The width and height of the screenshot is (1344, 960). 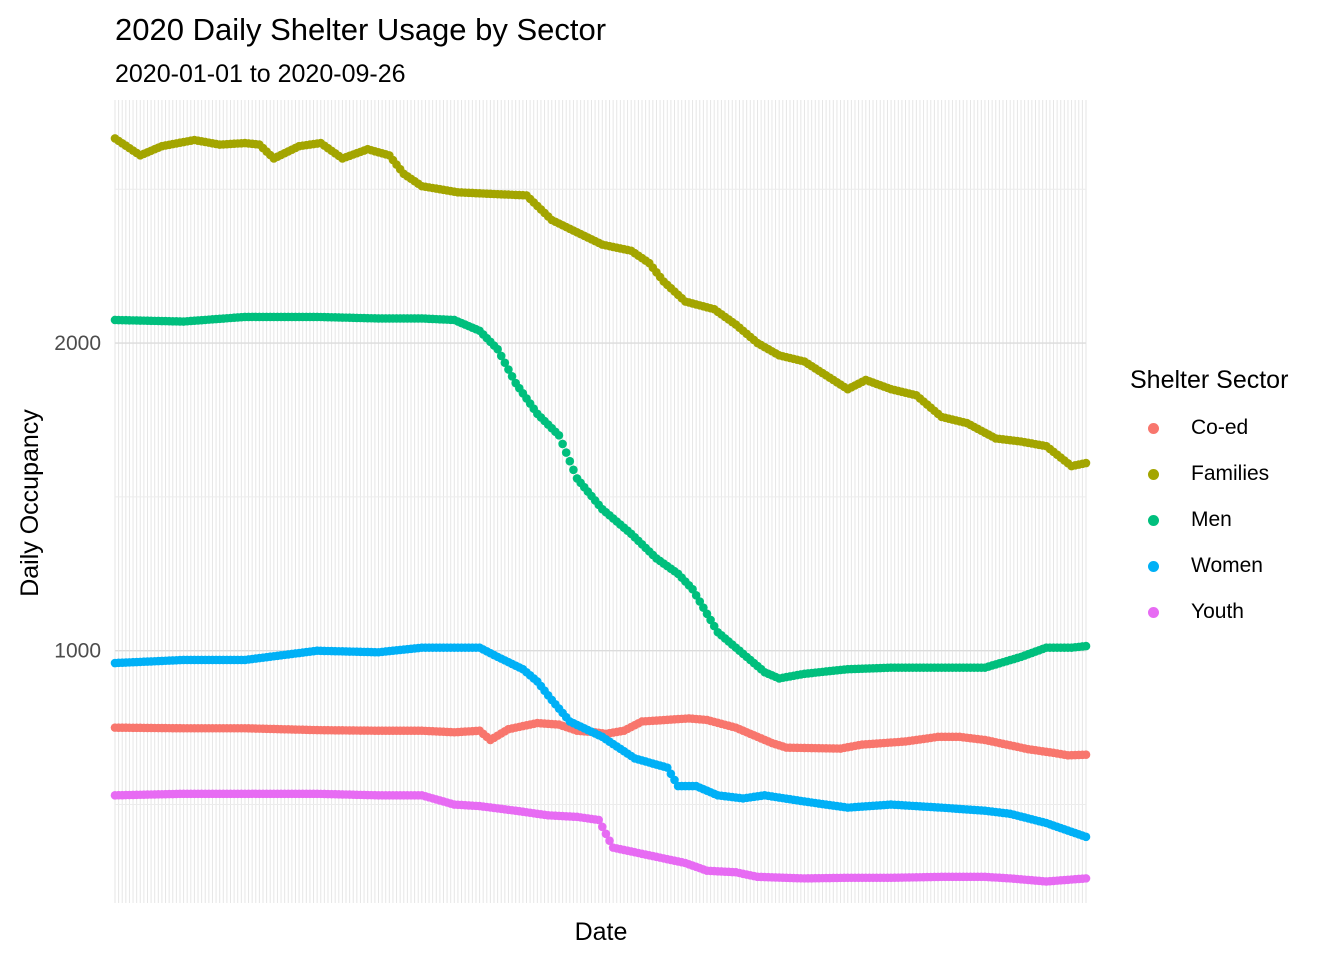 What do you see at coordinates (77, 651) in the screenshot?
I see `y-tick-label: 1000` at bounding box center [77, 651].